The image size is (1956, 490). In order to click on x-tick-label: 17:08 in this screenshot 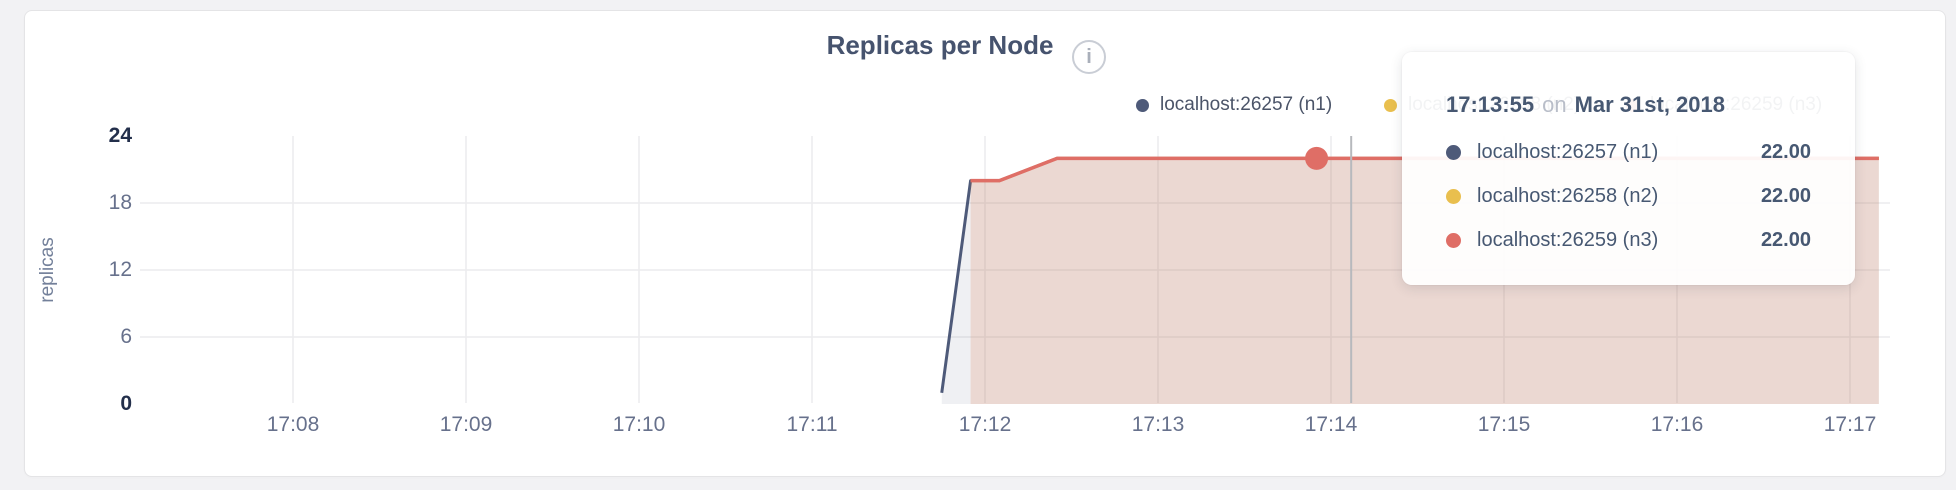, I will do `click(293, 424)`.